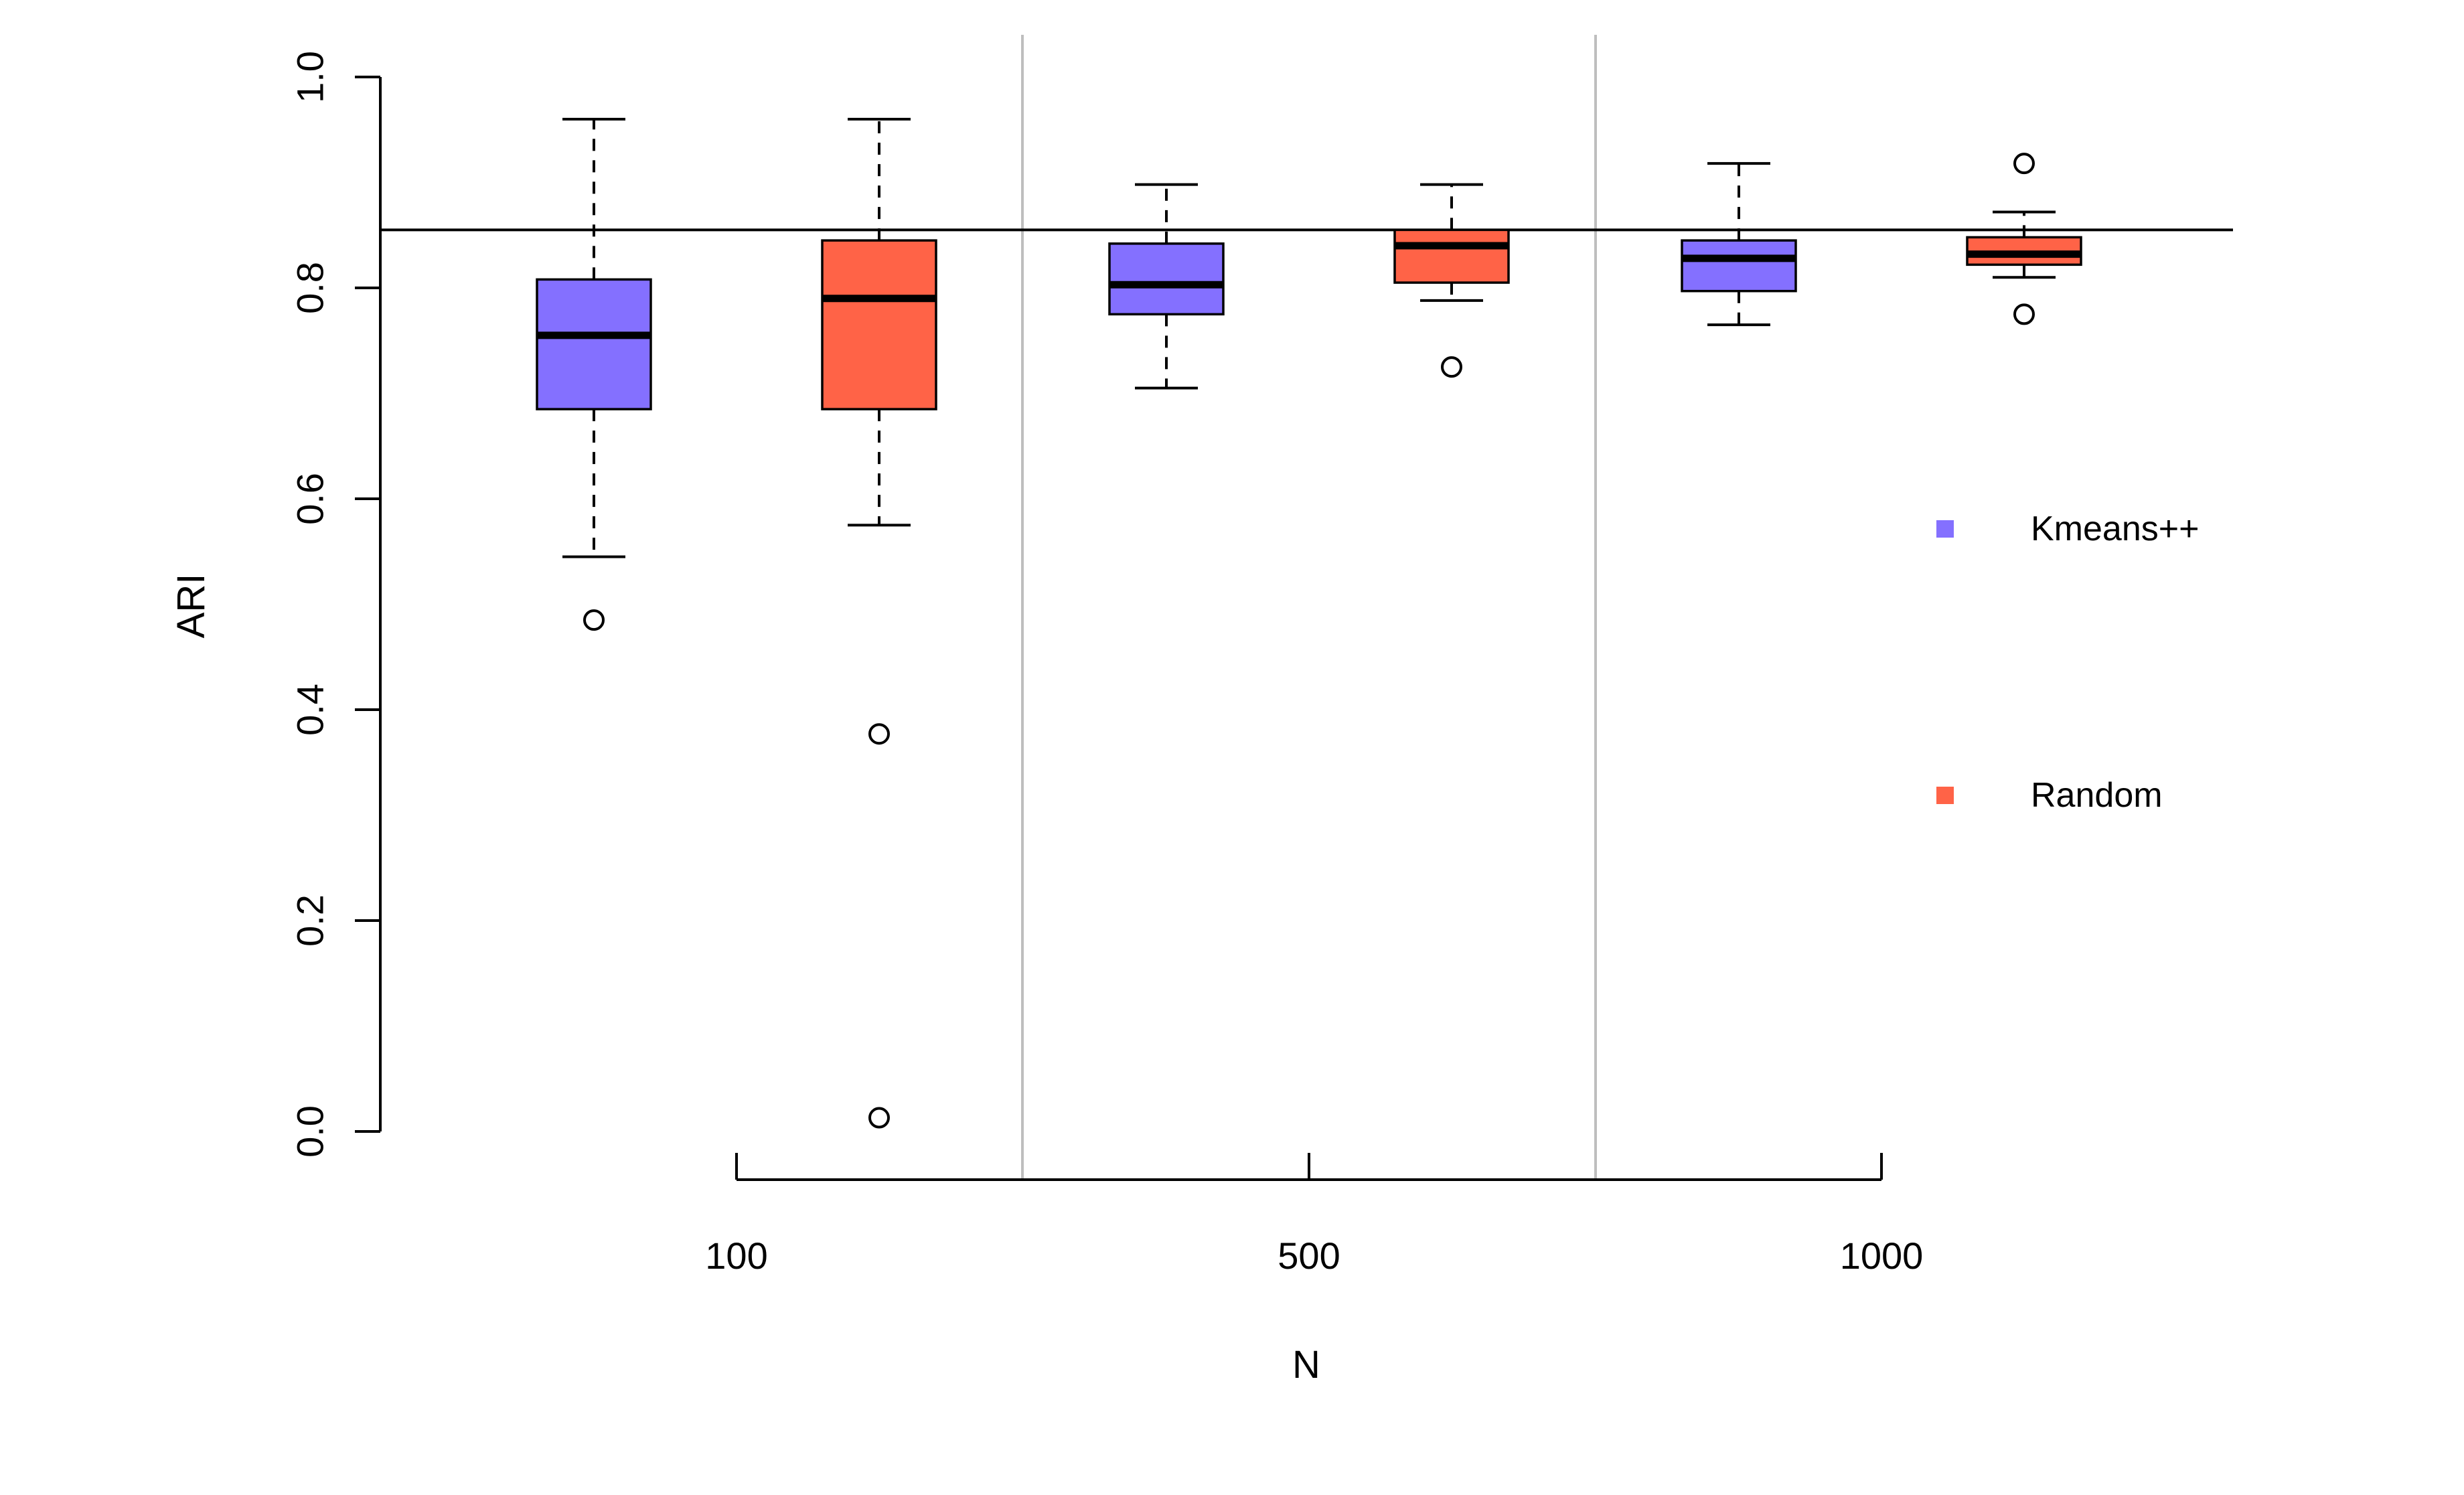 The width and height of the screenshot is (2464, 1495). Describe the element at coordinates (2097, 795) in the screenshot. I see `legend-label: Random` at that location.